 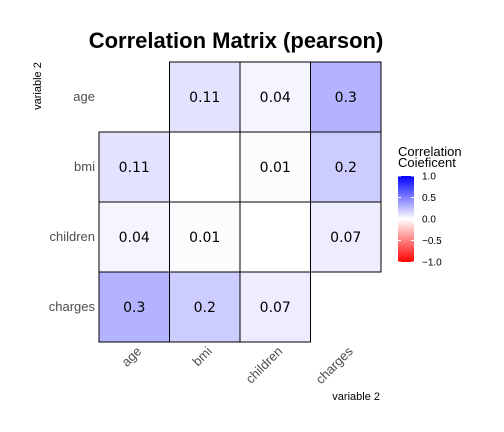 What do you see at coordinates (236, 40) in the screenshot?
I see `chart-title: Correlation Matrix (pearson)` at bounding box center [236, 40].